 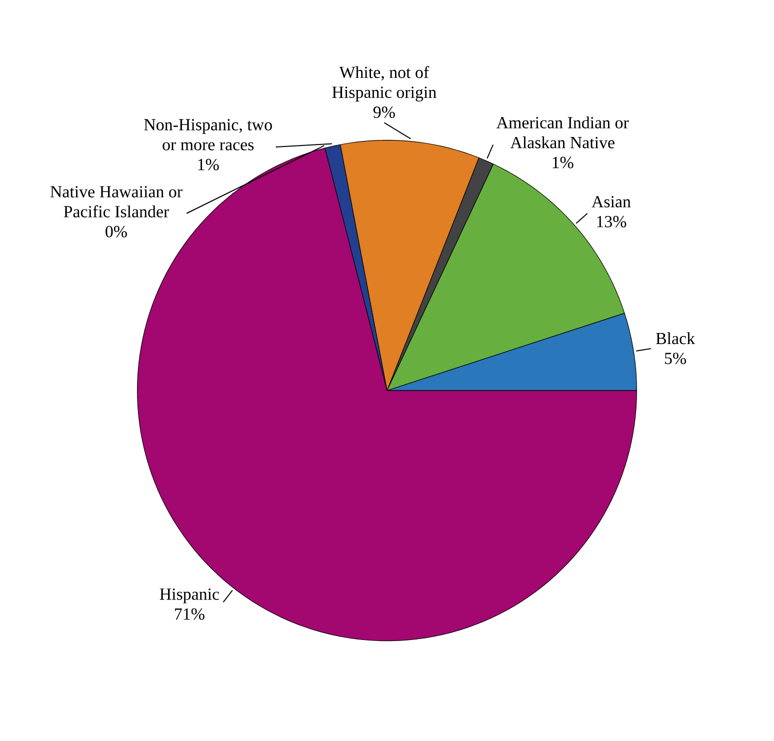 I want to click on slice-label: White, not of Hispanic origin, so click(x=384, y=84).